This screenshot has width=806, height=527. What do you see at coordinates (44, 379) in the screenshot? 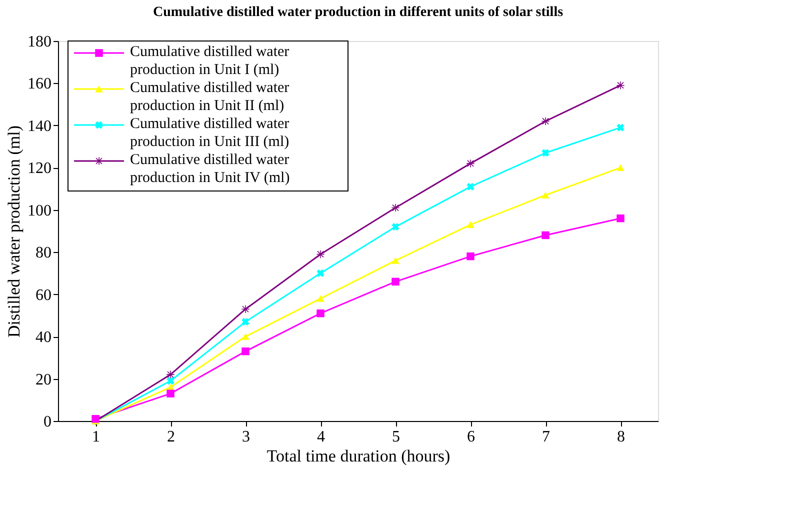
I see `y-tick-label: 20` at bounding box center [44, 379].